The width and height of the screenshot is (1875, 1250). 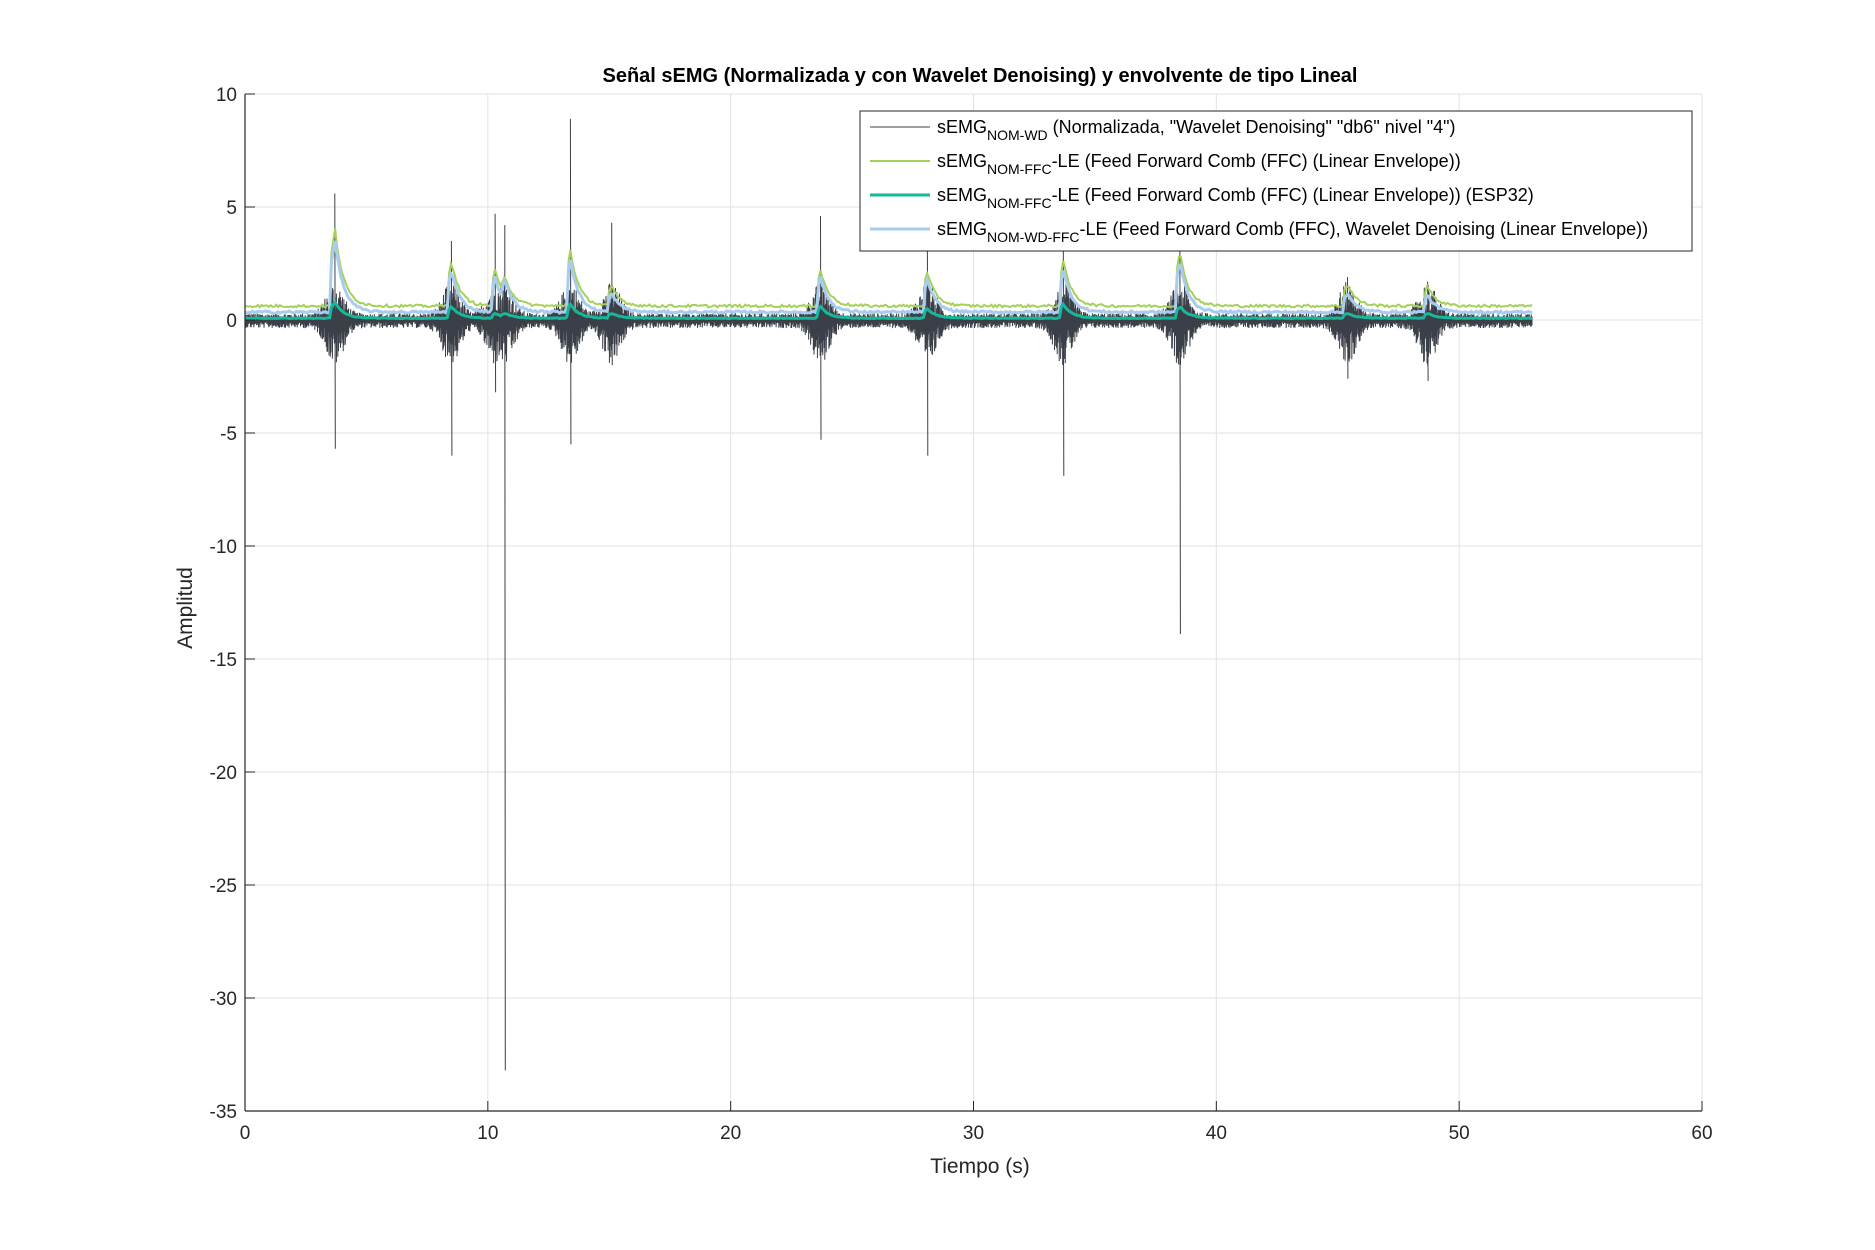 What do you see at coordinates (223, 999) in the screenshot?
I see `y-tick-label: -30` at bounding box center [223, 999].